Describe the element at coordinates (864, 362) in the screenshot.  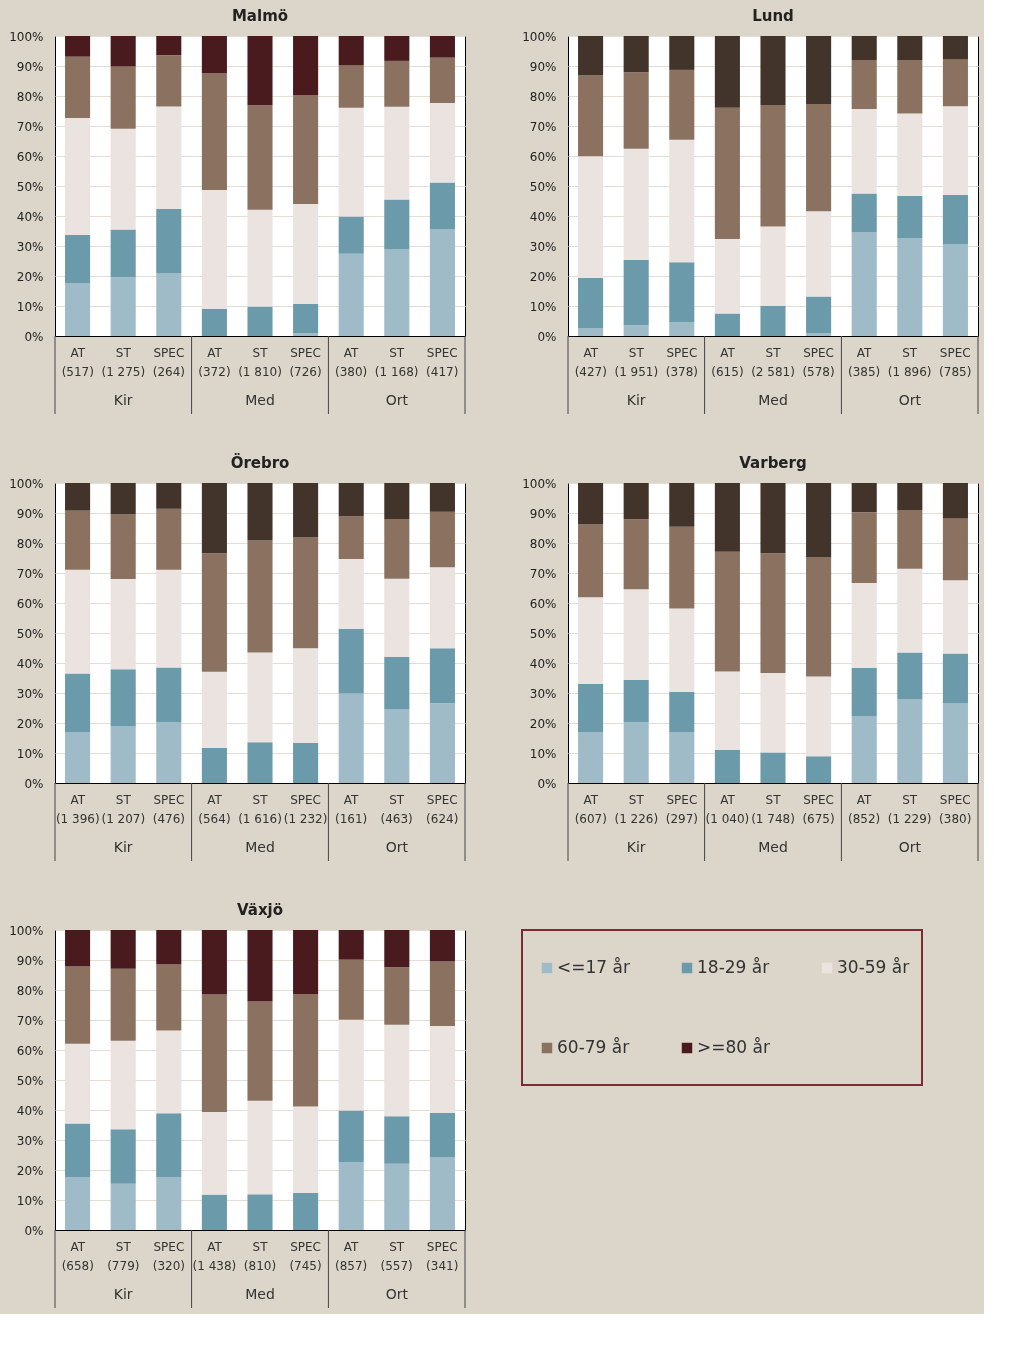
I see `x-tick-label: AT (385)` at that location.